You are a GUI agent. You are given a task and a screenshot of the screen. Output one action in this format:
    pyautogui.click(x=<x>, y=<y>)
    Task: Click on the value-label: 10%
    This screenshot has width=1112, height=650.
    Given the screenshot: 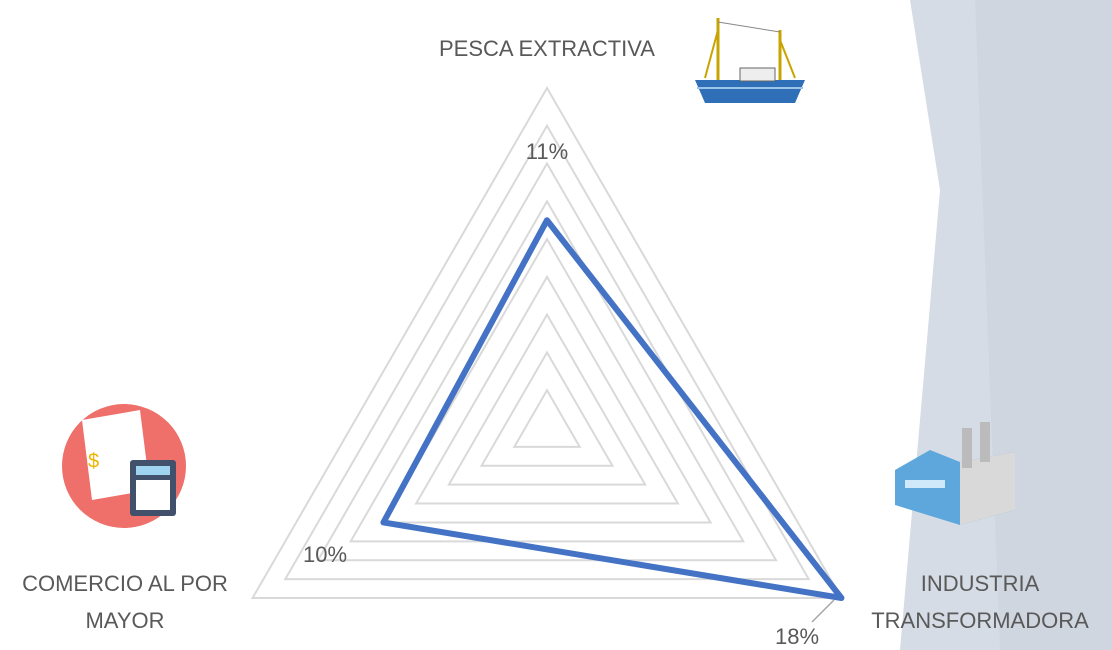 What is the action you would take?
    pyautogui.click(x=325, y=554)
    